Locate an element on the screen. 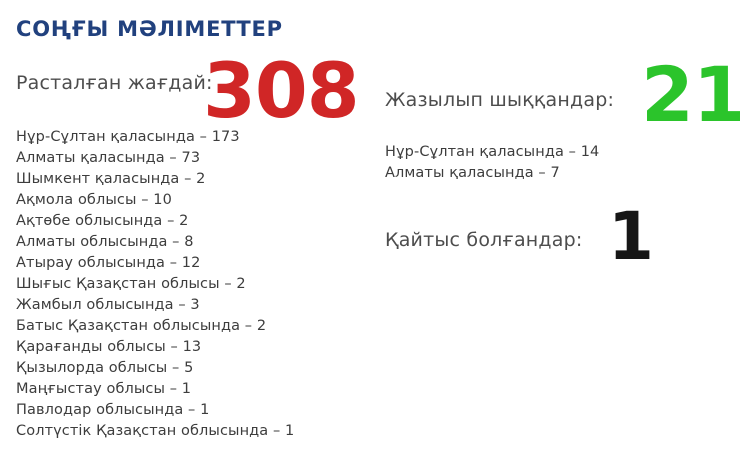 The height and width of the screenshot is (450, 740). confirmed-region-item: Алматы қаласында – 73 is located at coordinates (108, 158).